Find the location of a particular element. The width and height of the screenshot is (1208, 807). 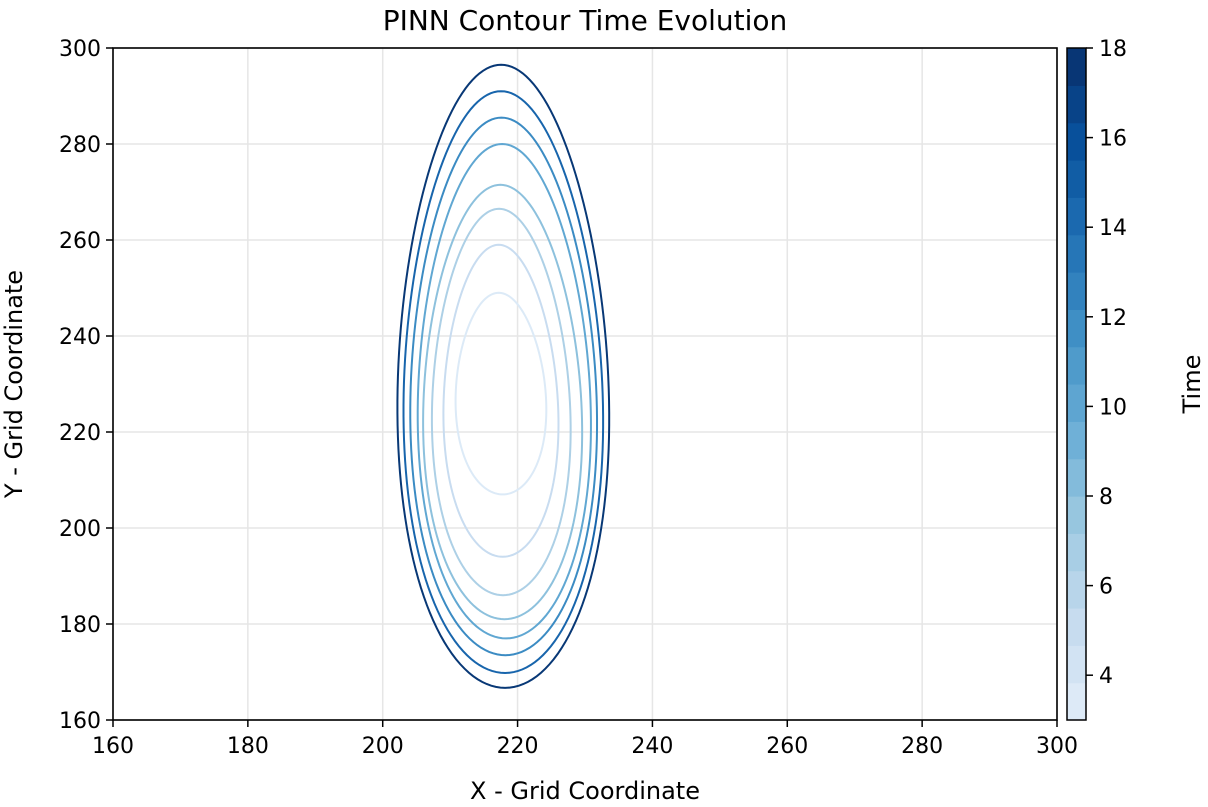

x-tick-label-280: 280 is located at coordinates (922, 746).